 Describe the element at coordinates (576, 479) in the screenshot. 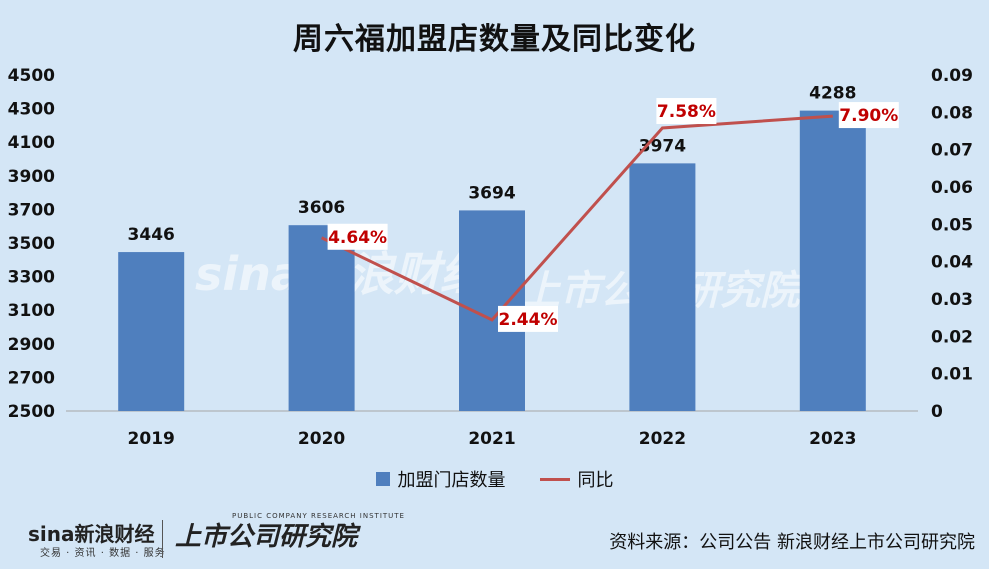

I see `legend-item-line: 同比` at that location.